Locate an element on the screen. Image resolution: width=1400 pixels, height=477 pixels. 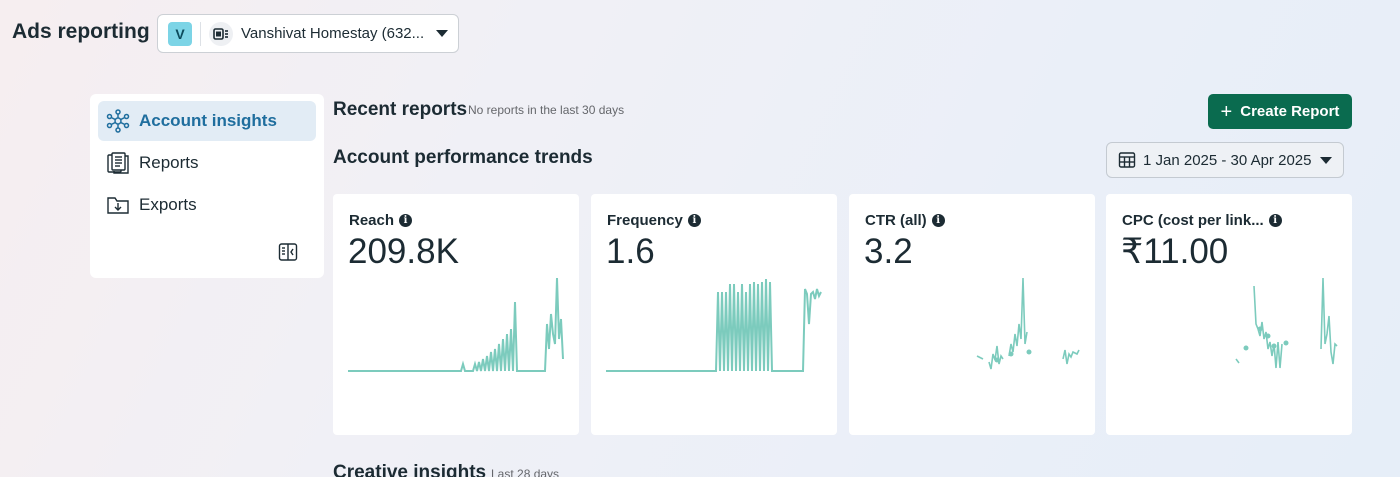
account-avatar: V is located at coordinates (180, 33).